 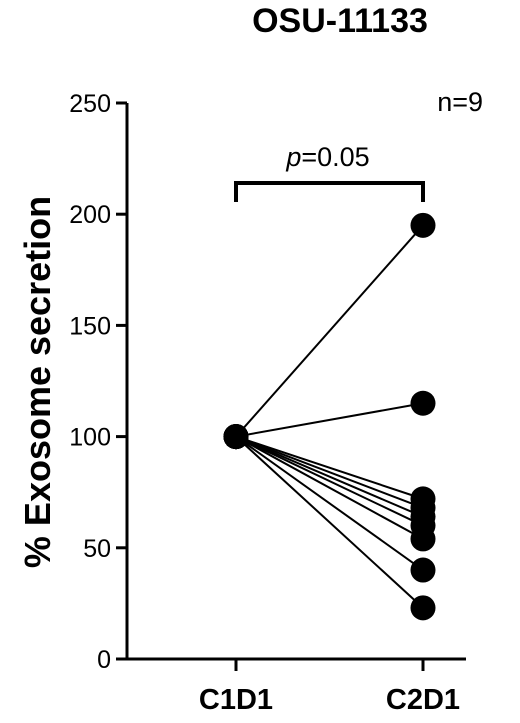 What do you see at coordinates (97, 549) in the screenshot?
I see `y-tick-label: 50` at bounding box center [97, 549].